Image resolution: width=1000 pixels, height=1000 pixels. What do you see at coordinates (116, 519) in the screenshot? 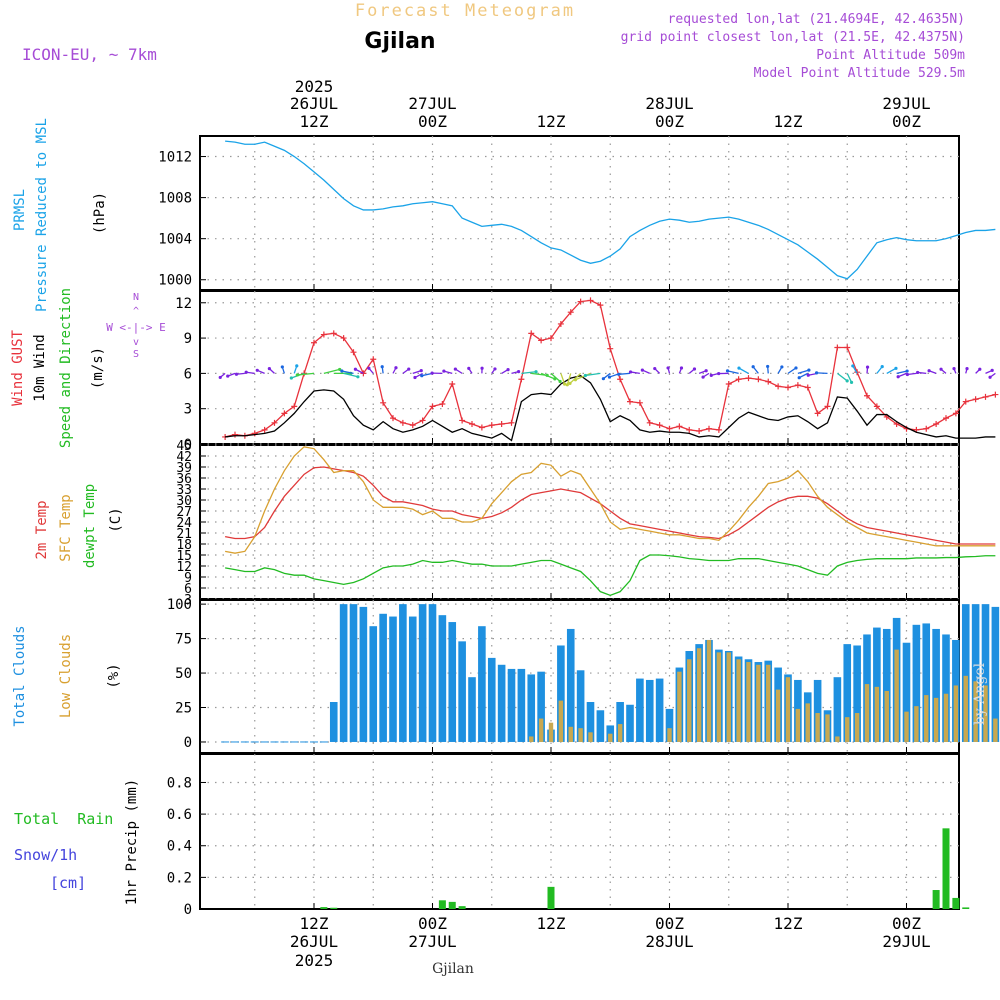
I see `temp-unit: (C)` at bounding box center [116, 519].